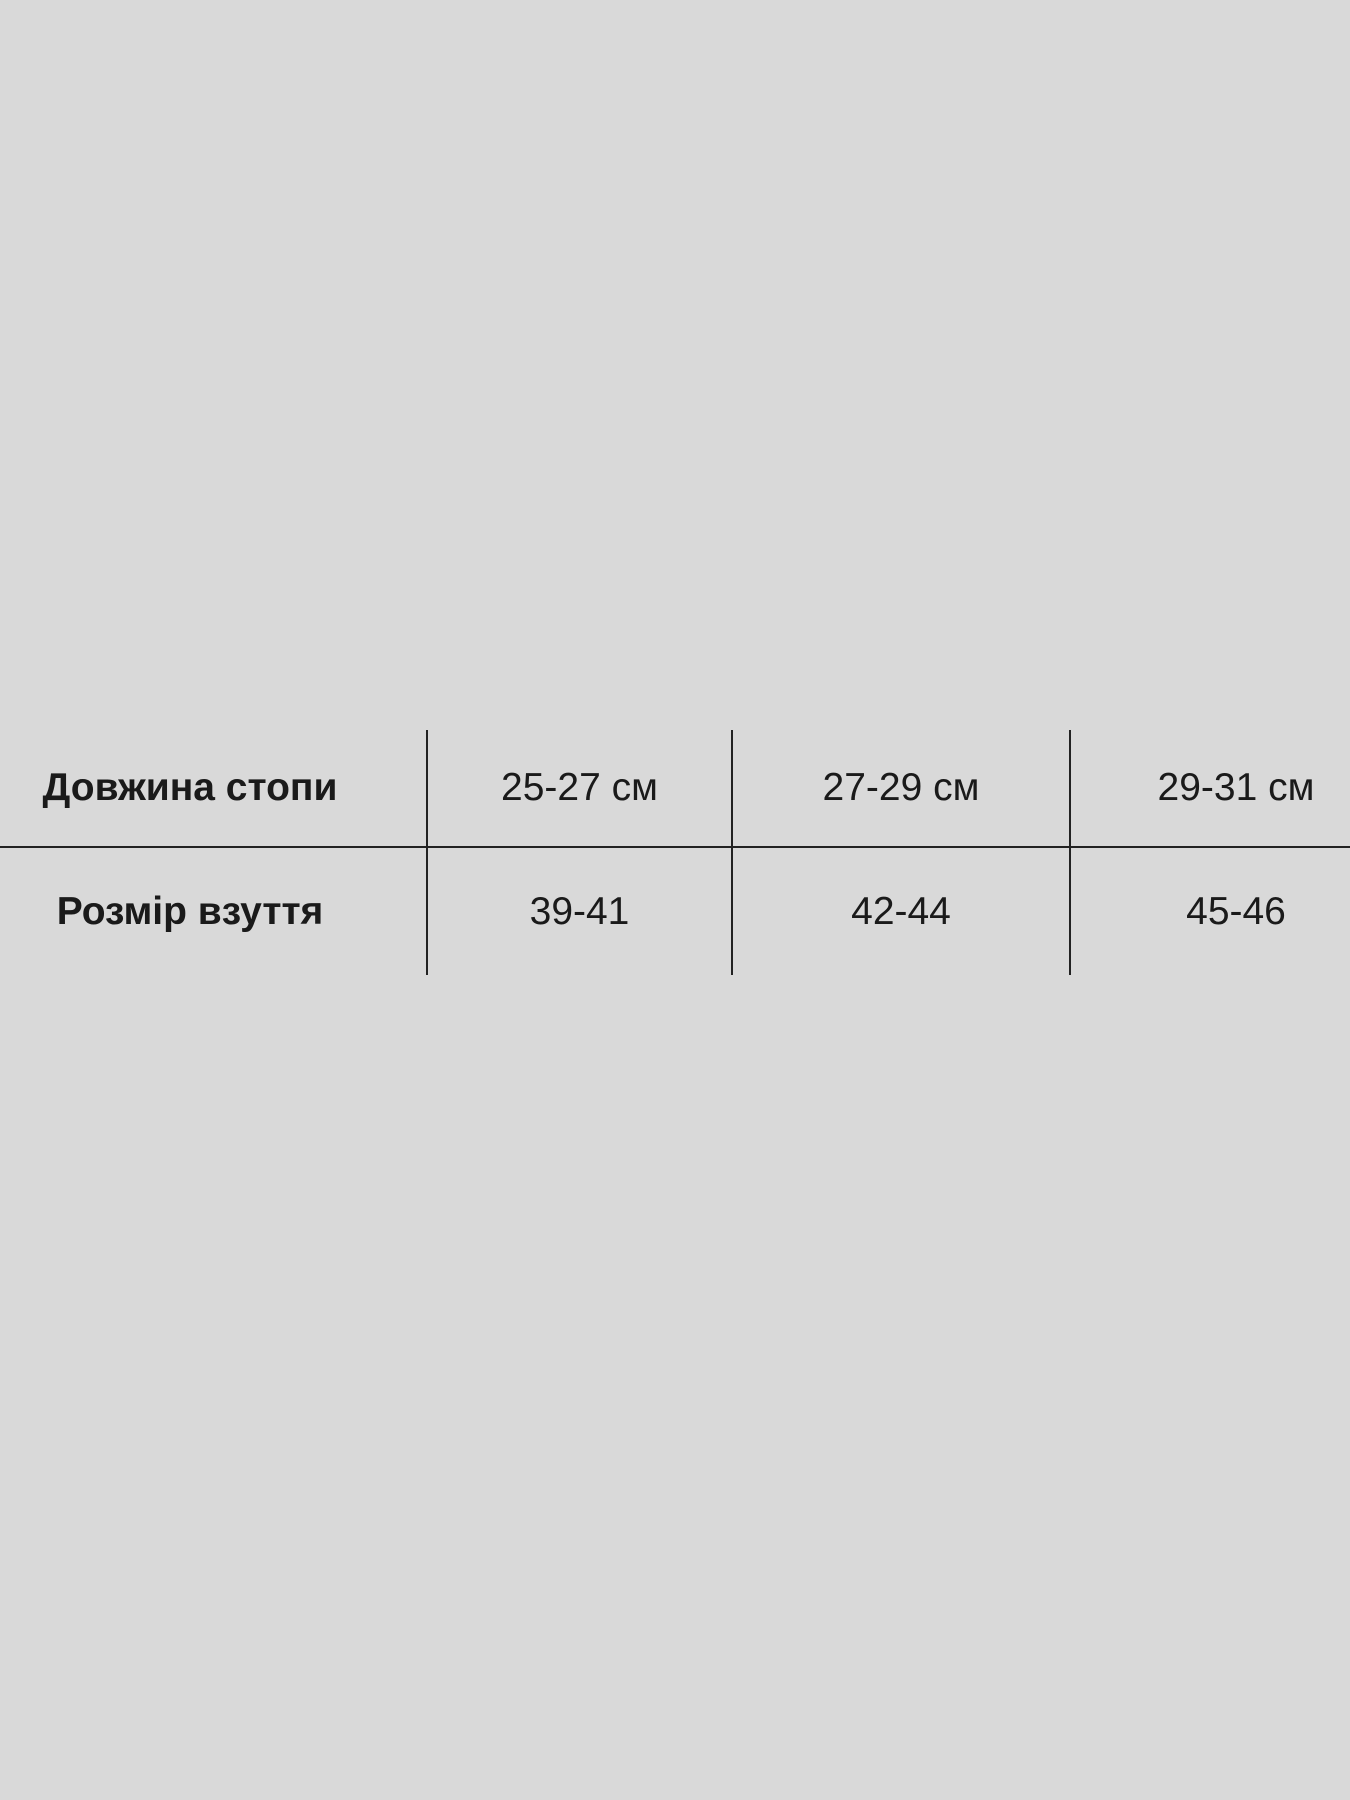 The image size is (1350, 1800). Describe the element at coordinates (579, 911) in the screenshot. I see `table-cell: 39-41` at that location.